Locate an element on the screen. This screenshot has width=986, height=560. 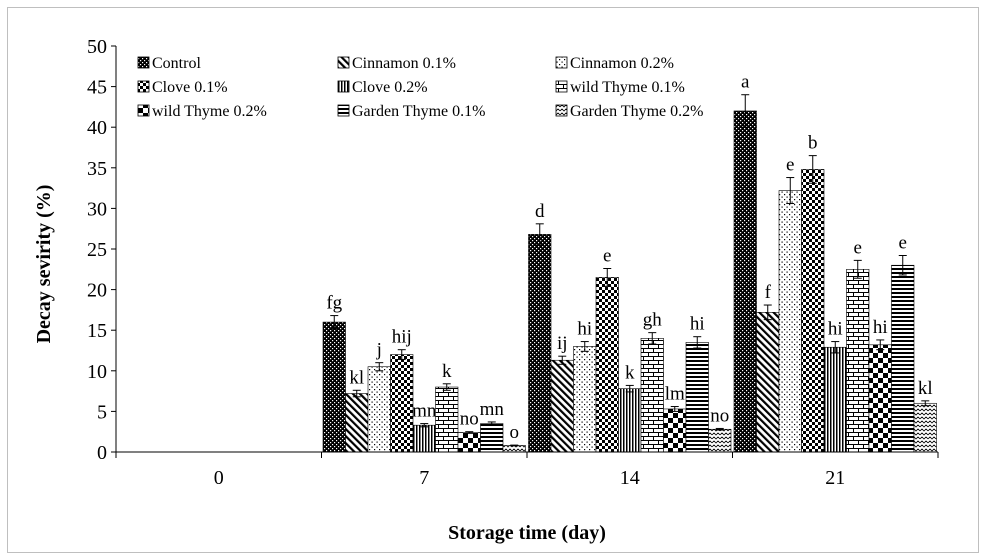
legend-label: Clove 0.2% is located at coordinates (390, 87).